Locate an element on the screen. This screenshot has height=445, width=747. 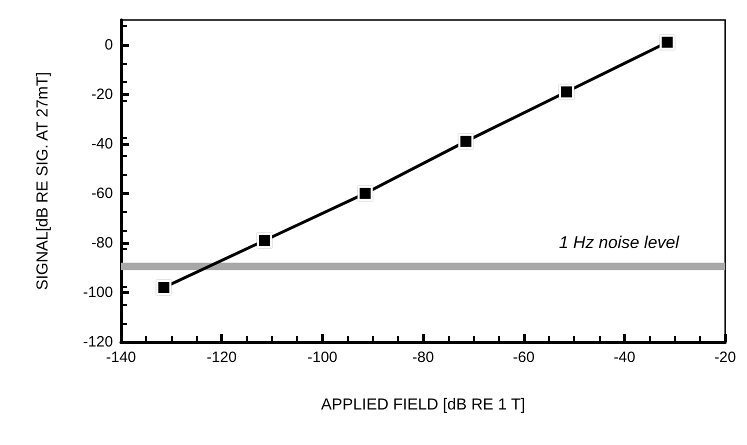
y-axis-title: SIGNAL[dB RE SIG. AT 27mT] is located at coordinates (43, 181).